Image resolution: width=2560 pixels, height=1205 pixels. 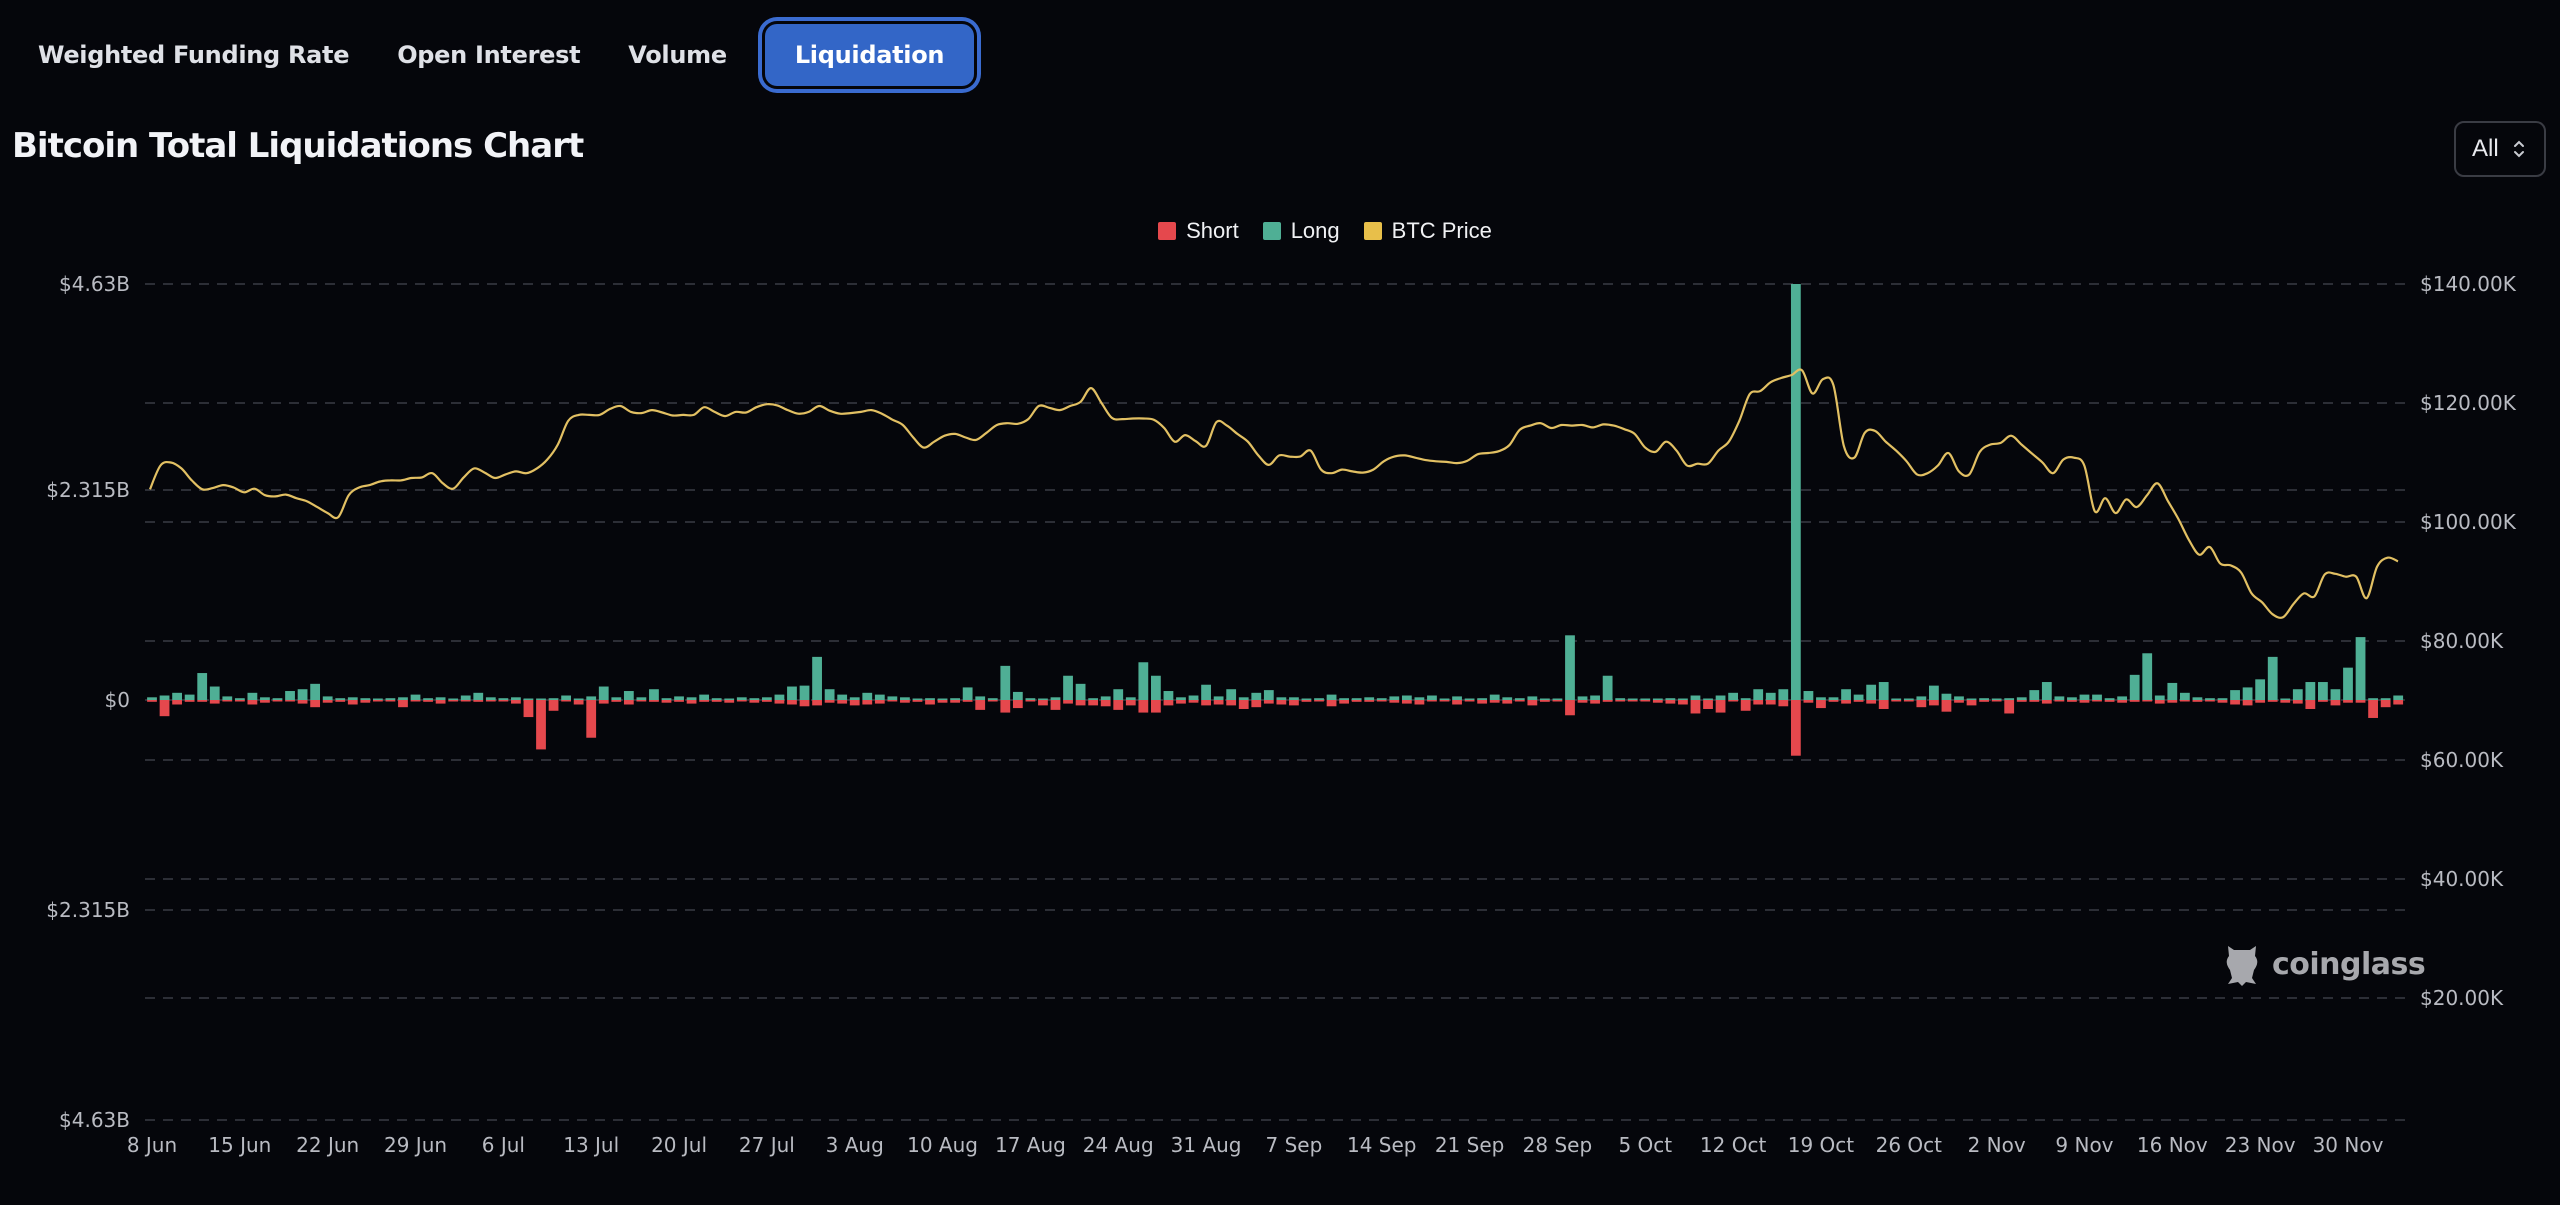 What do you see at coordinates (1372, 231) in the screenshot?
I see `legend-swatch-btc-price` at bounding box center [1372, 231].